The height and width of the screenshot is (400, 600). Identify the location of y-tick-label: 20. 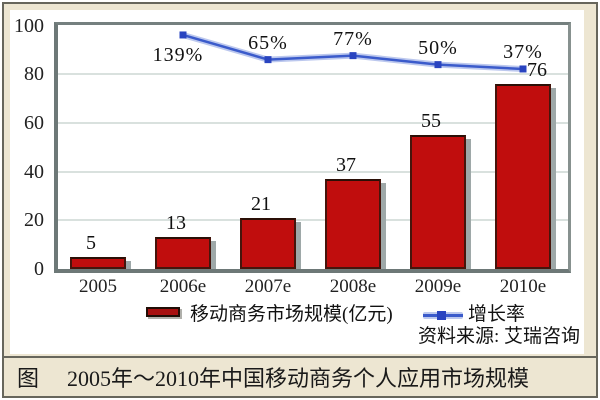
(34, 220).